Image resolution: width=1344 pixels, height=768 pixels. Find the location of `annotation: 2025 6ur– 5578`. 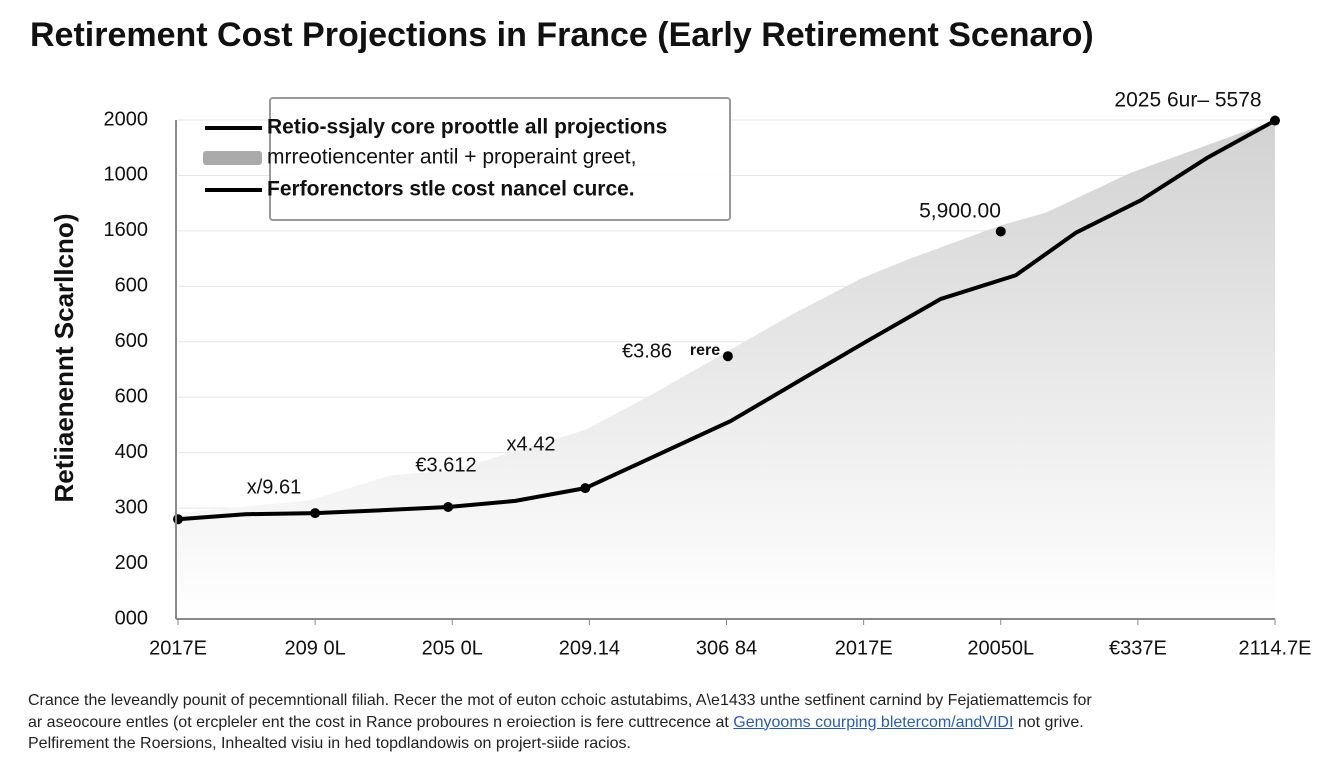

annotation: 2025 6ur– 5578 is located at coordinates (1187, 100).